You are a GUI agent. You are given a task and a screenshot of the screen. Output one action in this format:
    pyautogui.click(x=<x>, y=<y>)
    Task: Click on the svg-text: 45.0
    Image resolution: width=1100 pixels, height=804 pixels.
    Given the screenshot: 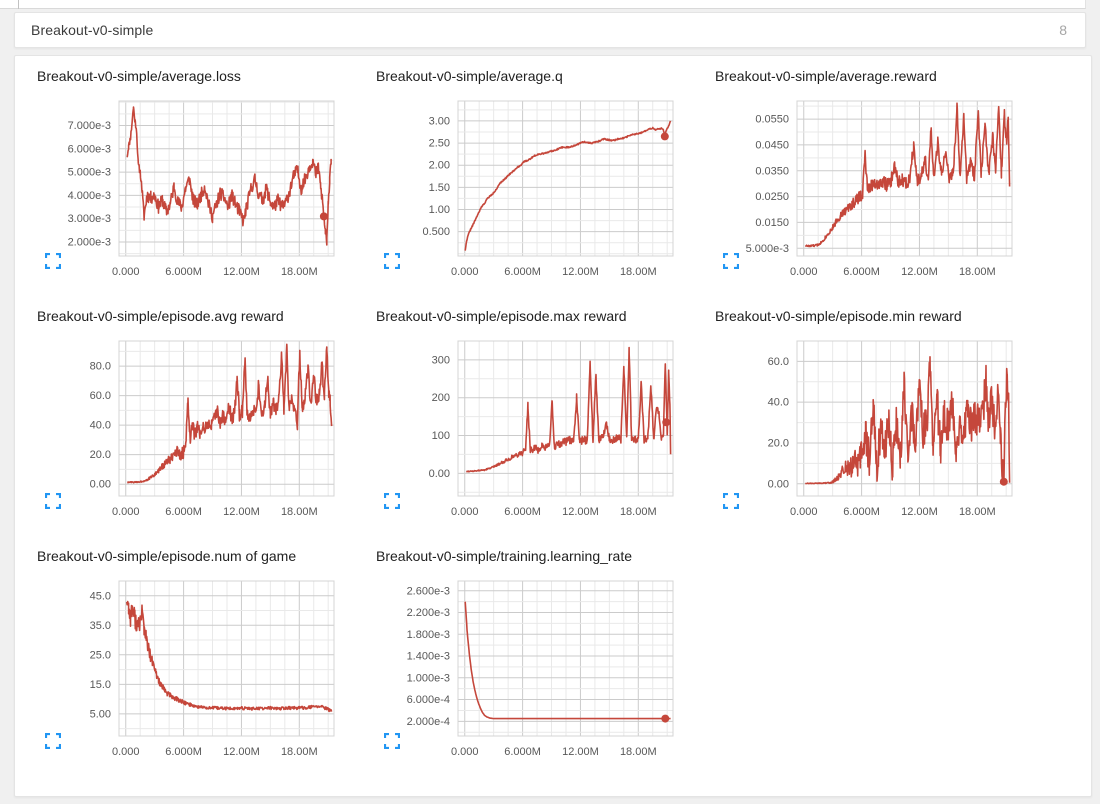 What is the action you would take?
    pyautogui.click(x=100, y=596)
    